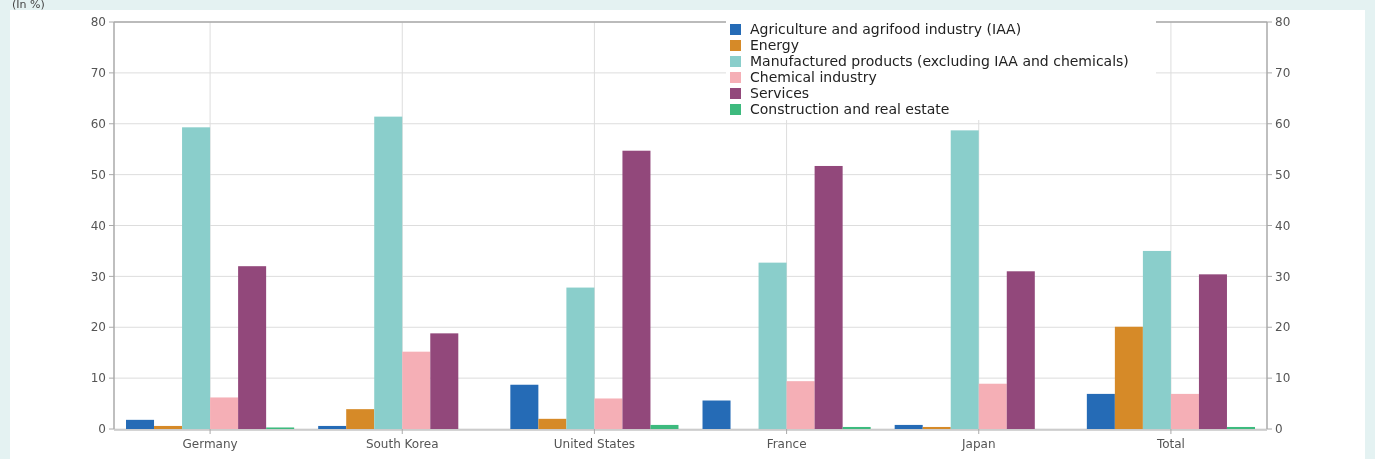 The image size is (1375, 459). Describe the element at coordinates (939, 61) in the screenshot. I see `legend-label: Manufactured products (excluding IAA and chemicals)` at that location.